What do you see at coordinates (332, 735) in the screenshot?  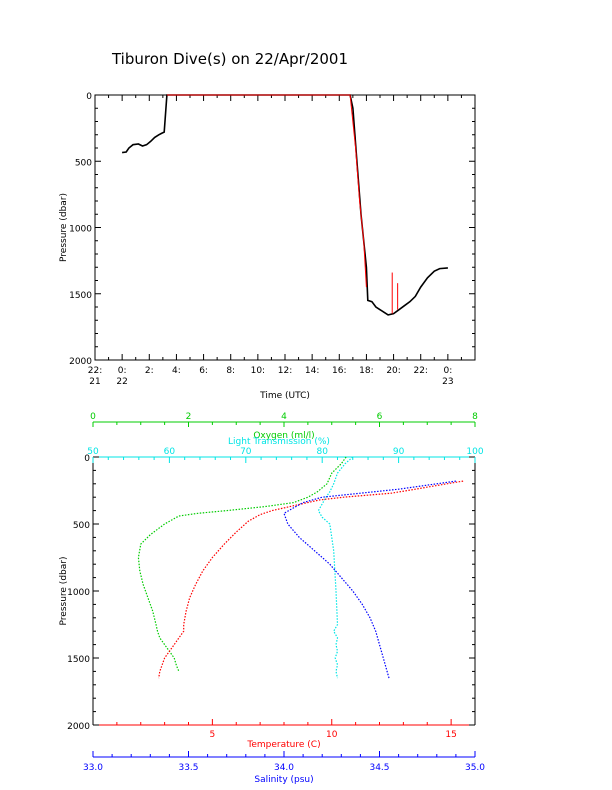 I see `temperature-tick-label: 10` at bounding box center [332, 735].